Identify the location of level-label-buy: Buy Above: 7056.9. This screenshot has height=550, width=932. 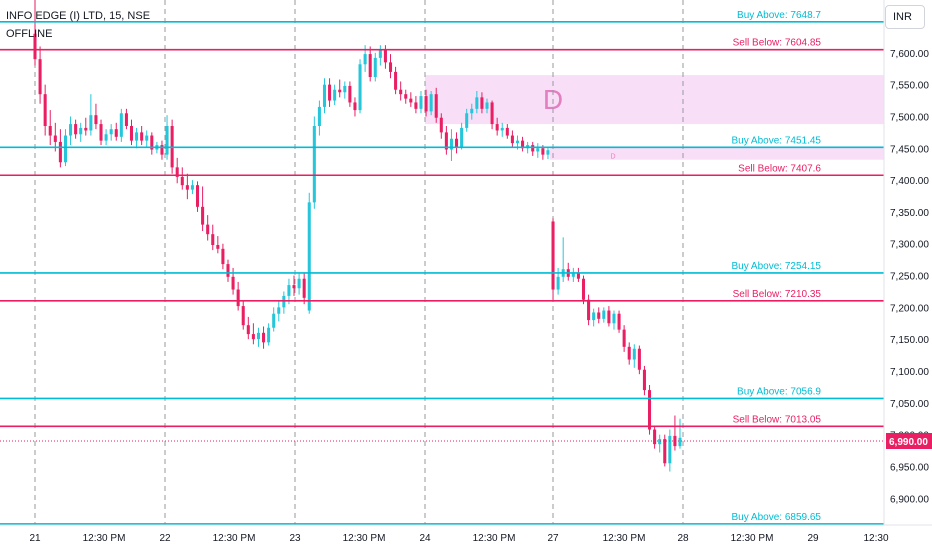
(779, 391).